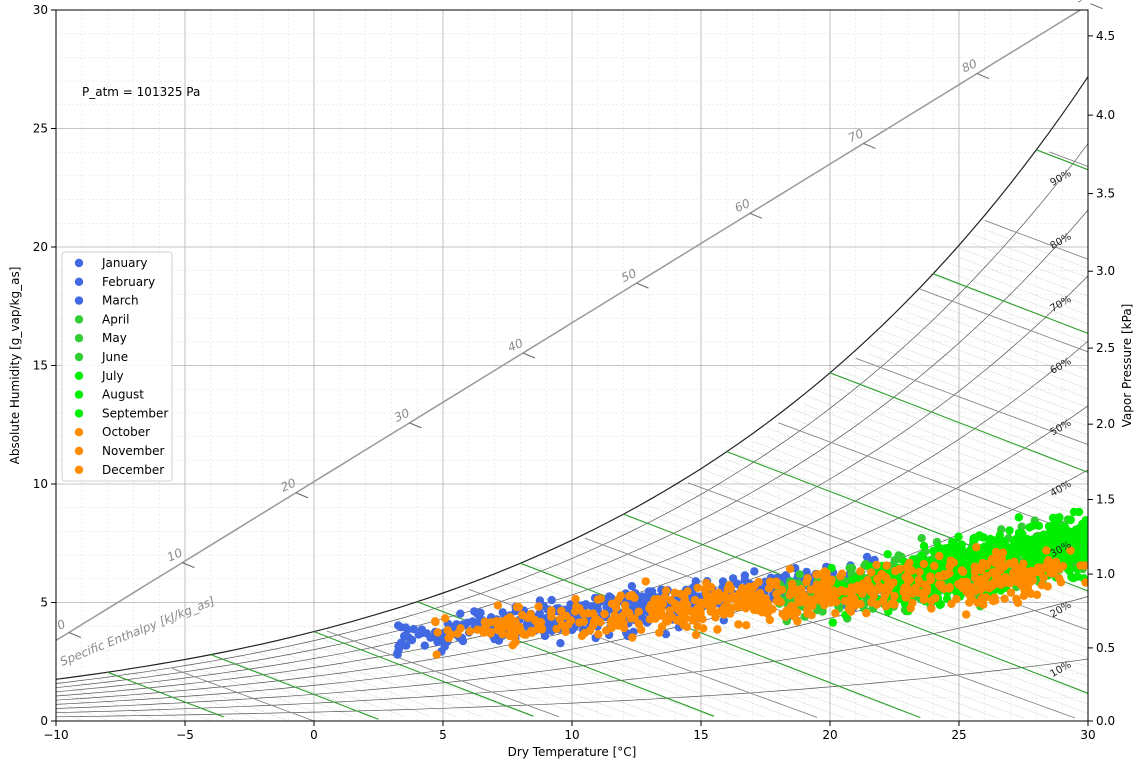 The image size is (1140, 771). Describe the element at coordinates (135, 413) in the screenshot. I see `legend-label: September` at that location.